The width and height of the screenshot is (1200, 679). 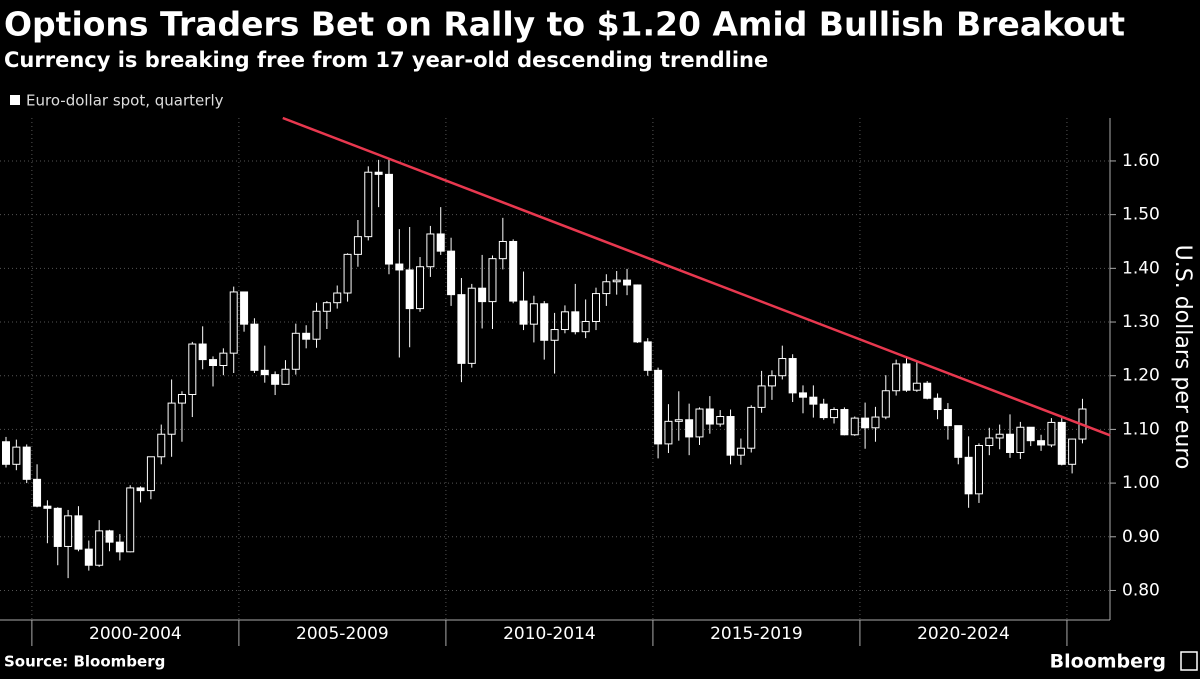 What do you see at coordinates (135, 634) in the screenshot?
I see `x-tick-label: 2000-2004` at bounding box center [135, 634].